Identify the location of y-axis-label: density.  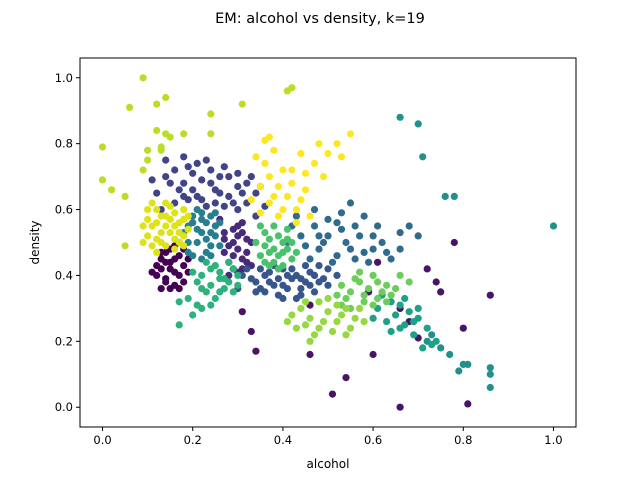
(35, 243).